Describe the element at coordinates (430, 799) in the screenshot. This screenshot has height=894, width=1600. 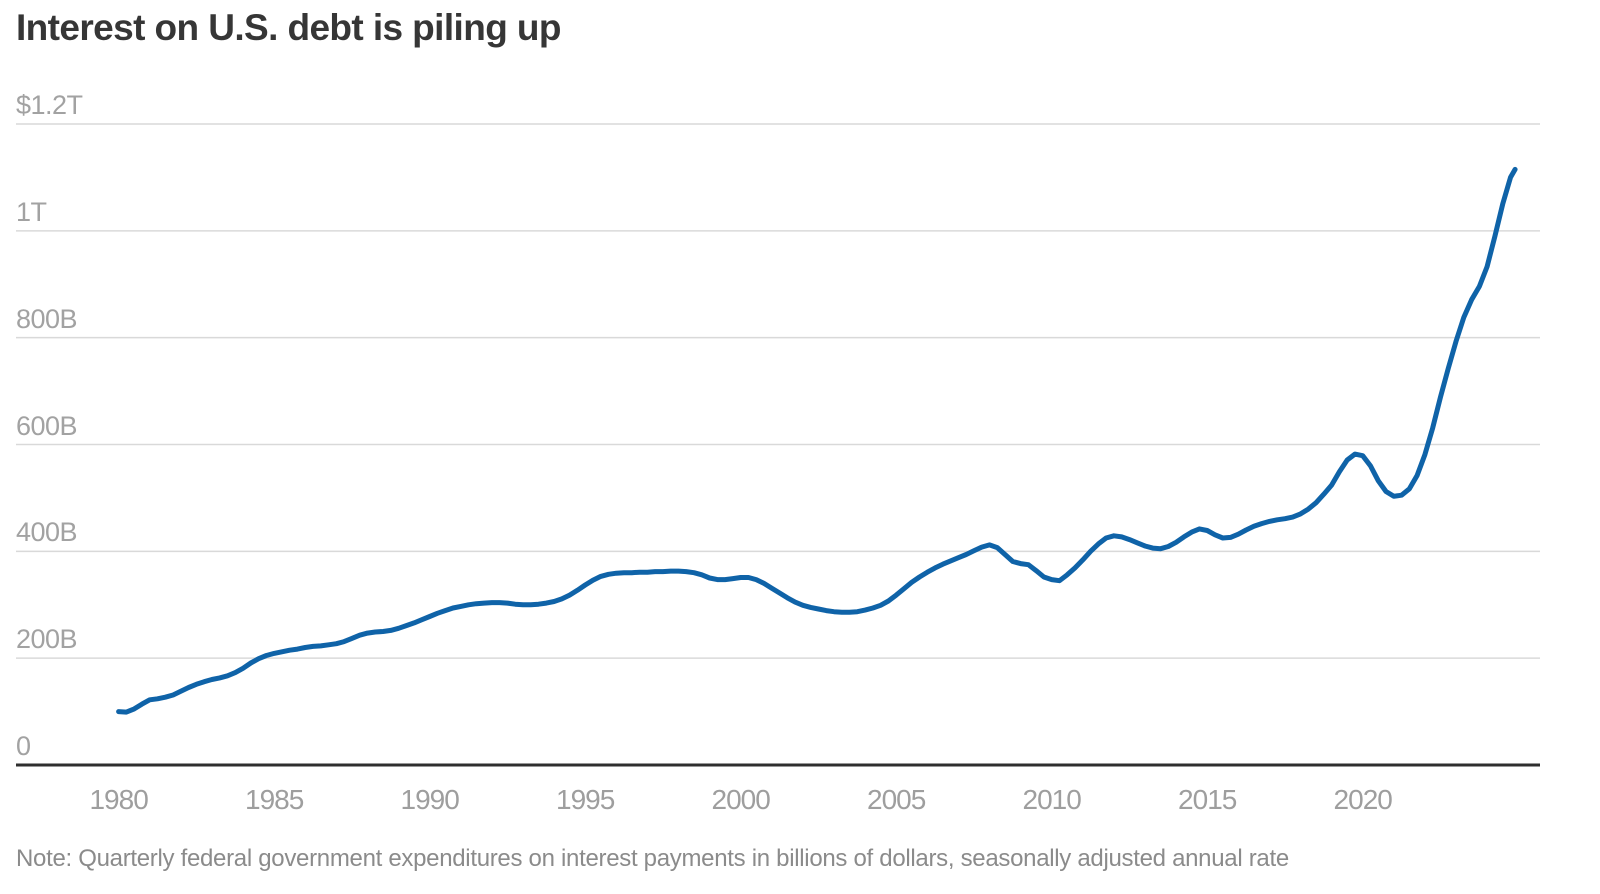
I see `x-axis-tick-label: 1990` at that location.